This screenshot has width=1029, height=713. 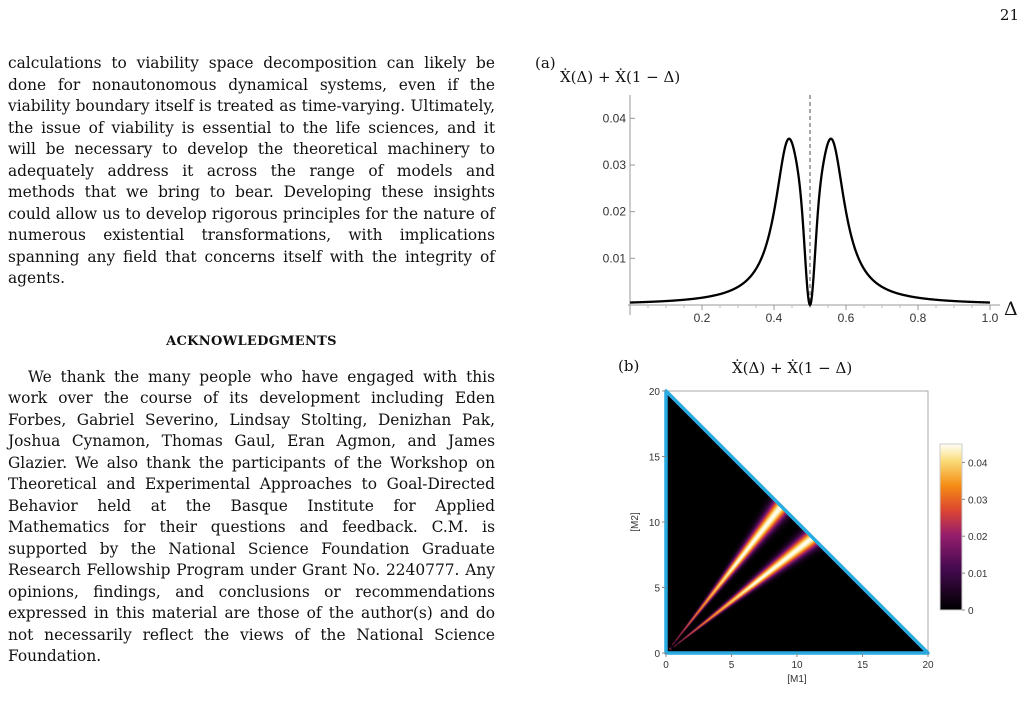 I want to click on line-chart: 0.2 0.4 0.6 0.8 1.0 0.01 0.02 0.03 0.04, so click(x=801, y=210).